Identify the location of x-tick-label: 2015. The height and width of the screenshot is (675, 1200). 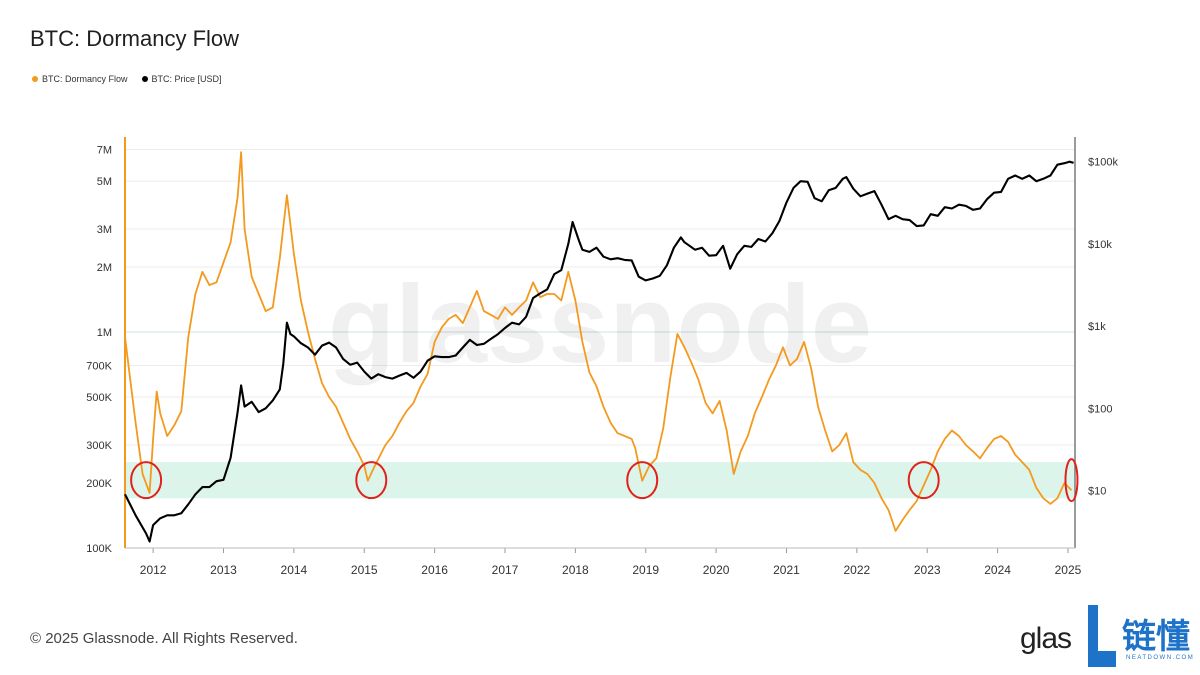
(364, 570).